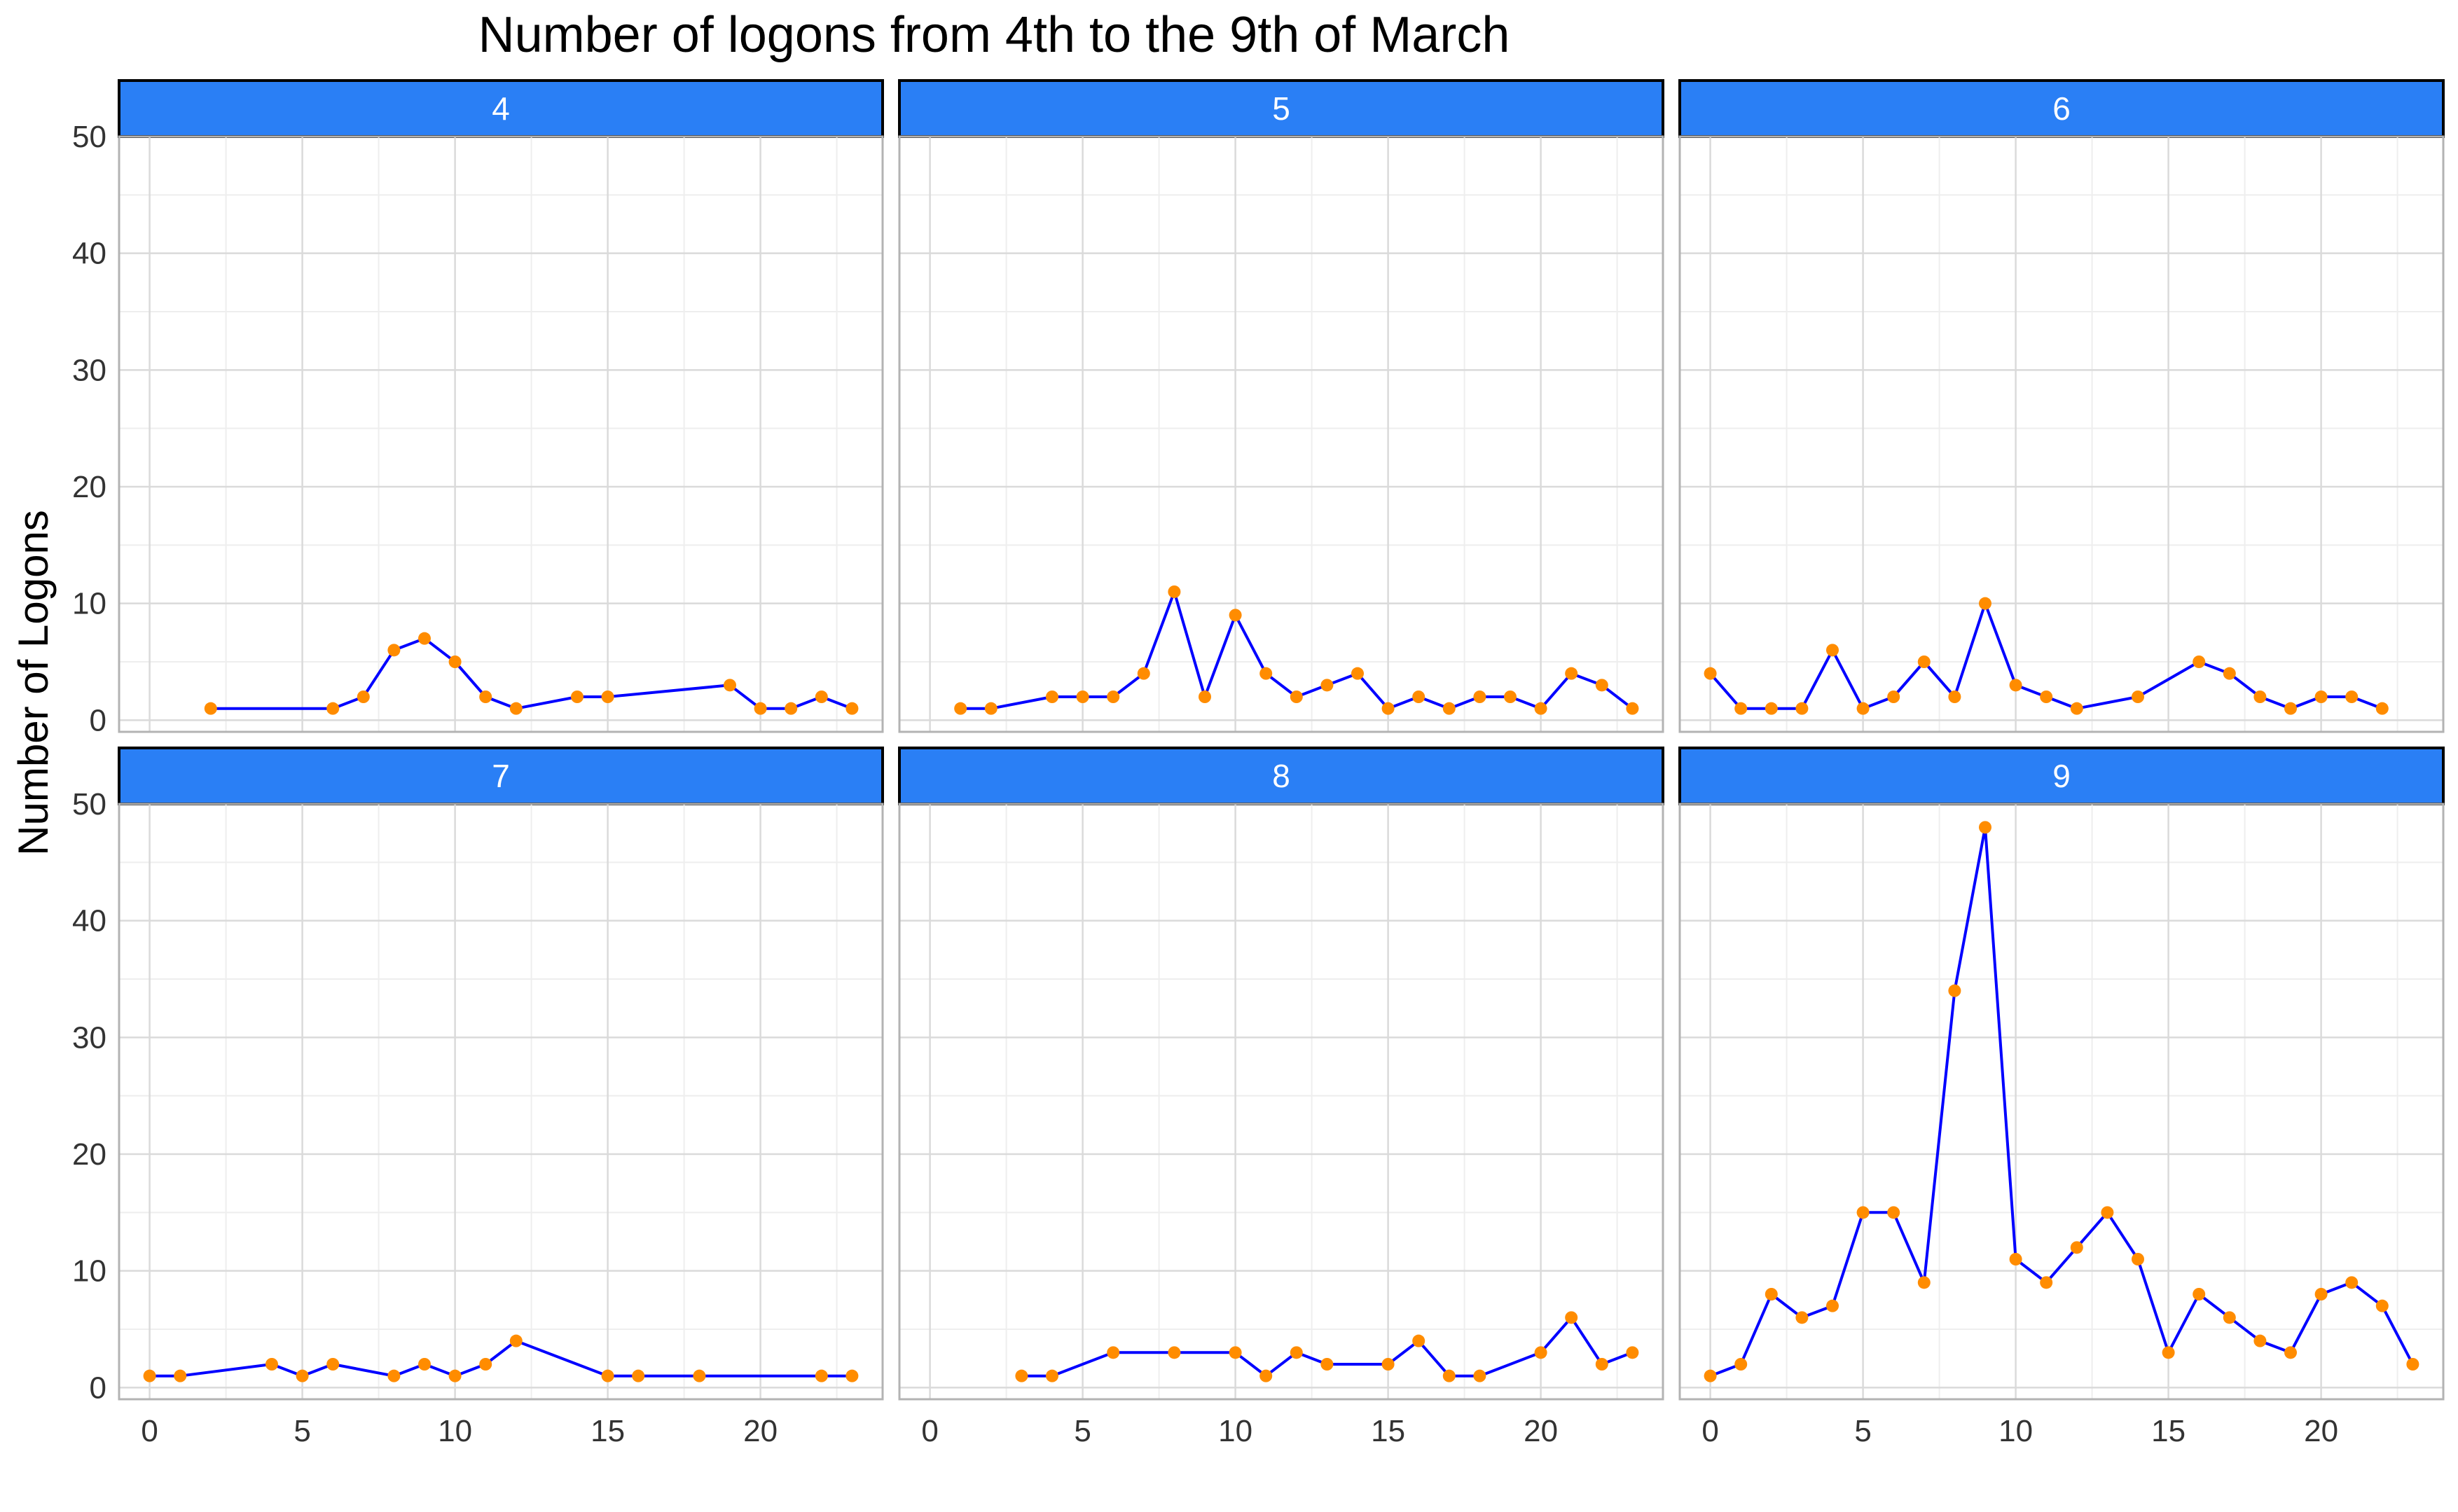 Image resolution: width=2458 pixels, height=1512 pixels. Describe the element at coordinates (1863, 1431) in the screenshot. I see `x-tick-label: 5` at that location.